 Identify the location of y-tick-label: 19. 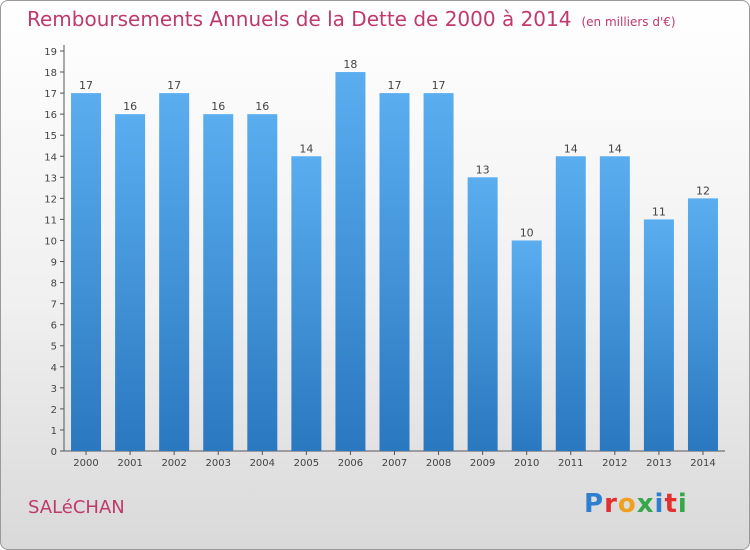
(50, 52).